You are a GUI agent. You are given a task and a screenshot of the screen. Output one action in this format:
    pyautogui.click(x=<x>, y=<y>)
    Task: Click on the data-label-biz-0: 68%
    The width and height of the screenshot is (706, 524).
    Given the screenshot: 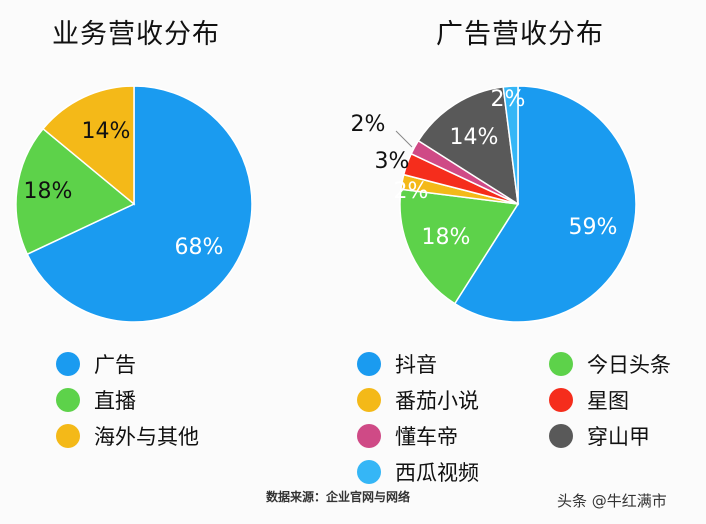 What is the action you would take?
    pyautogui.click(x=199, y=247)
    